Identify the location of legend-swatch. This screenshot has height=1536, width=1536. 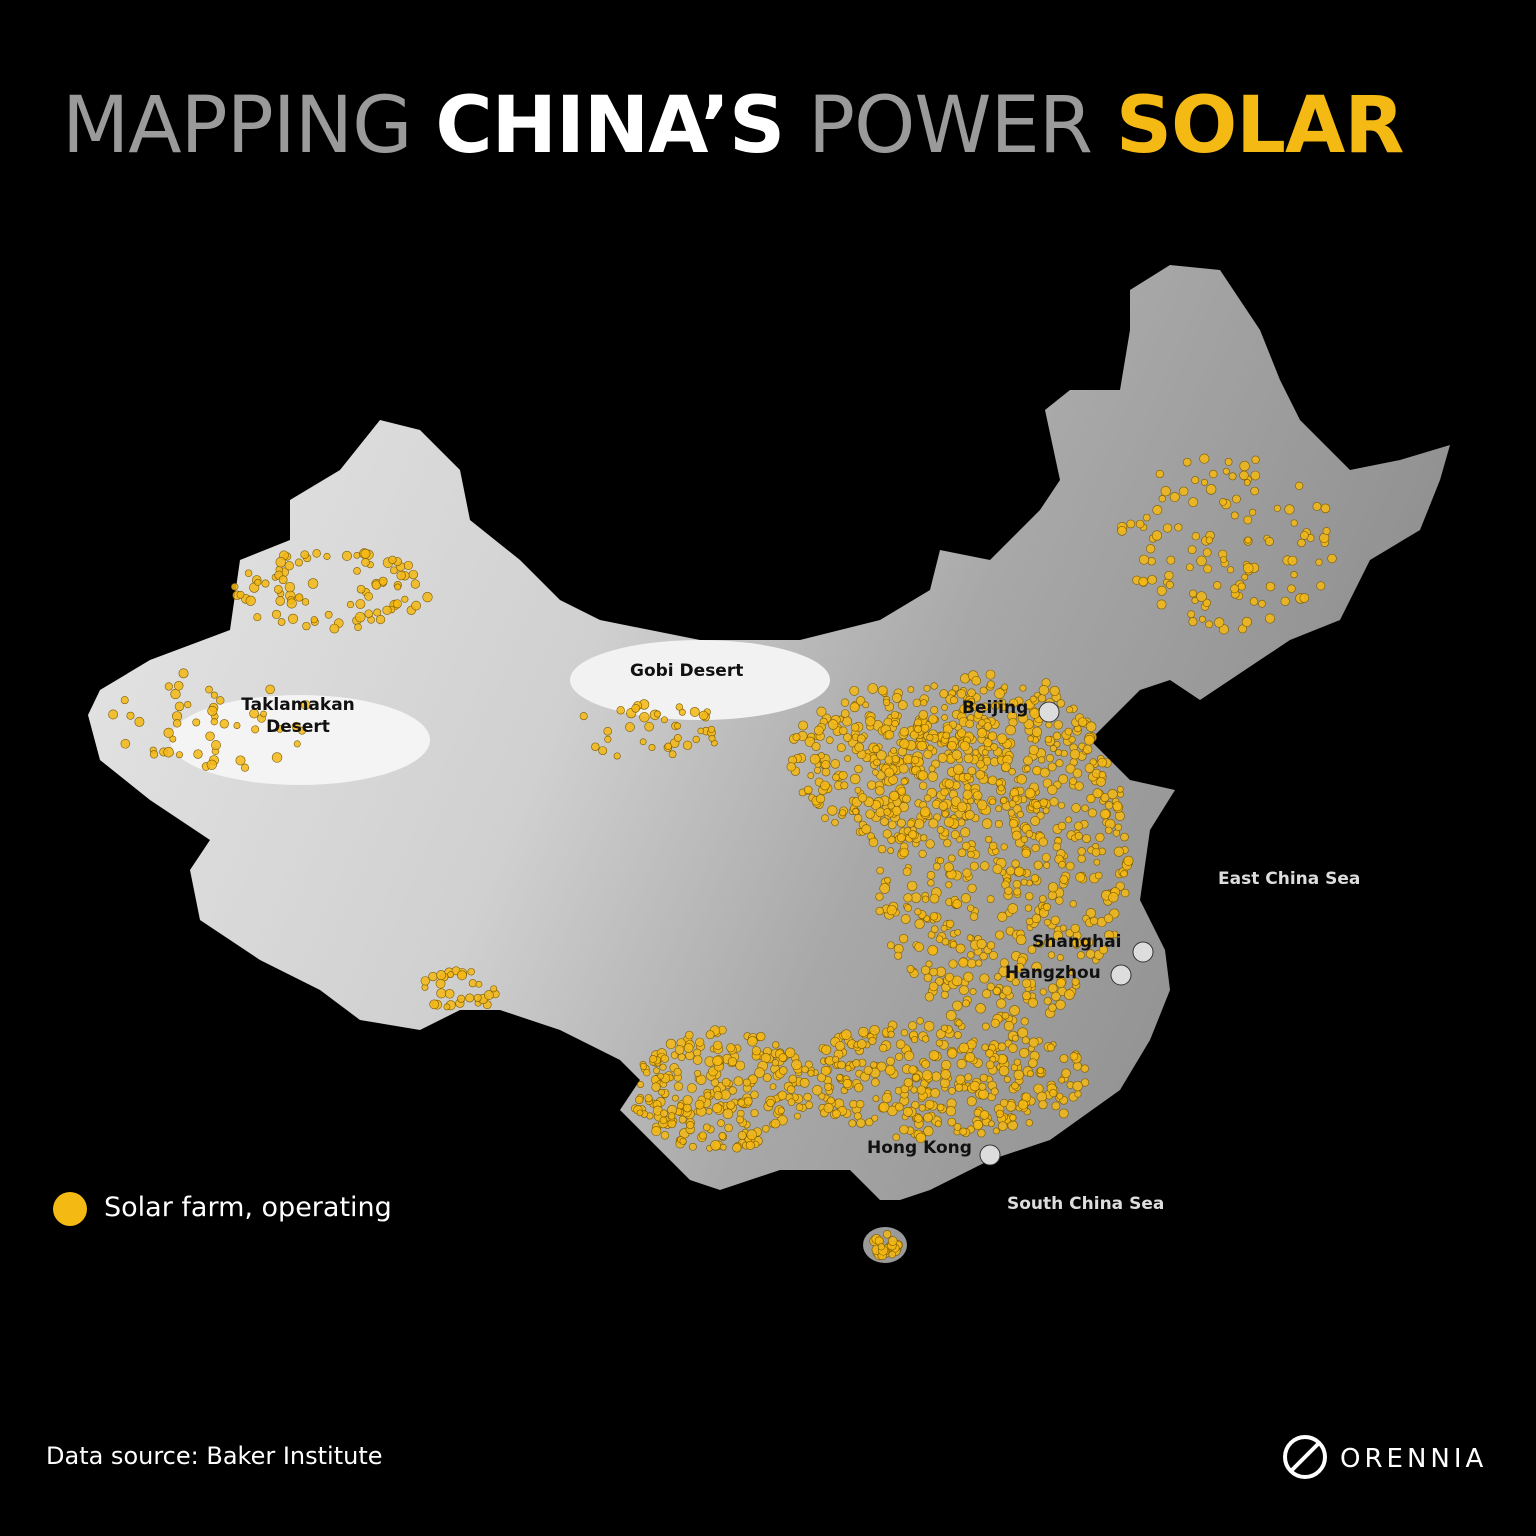
(70, 1209).